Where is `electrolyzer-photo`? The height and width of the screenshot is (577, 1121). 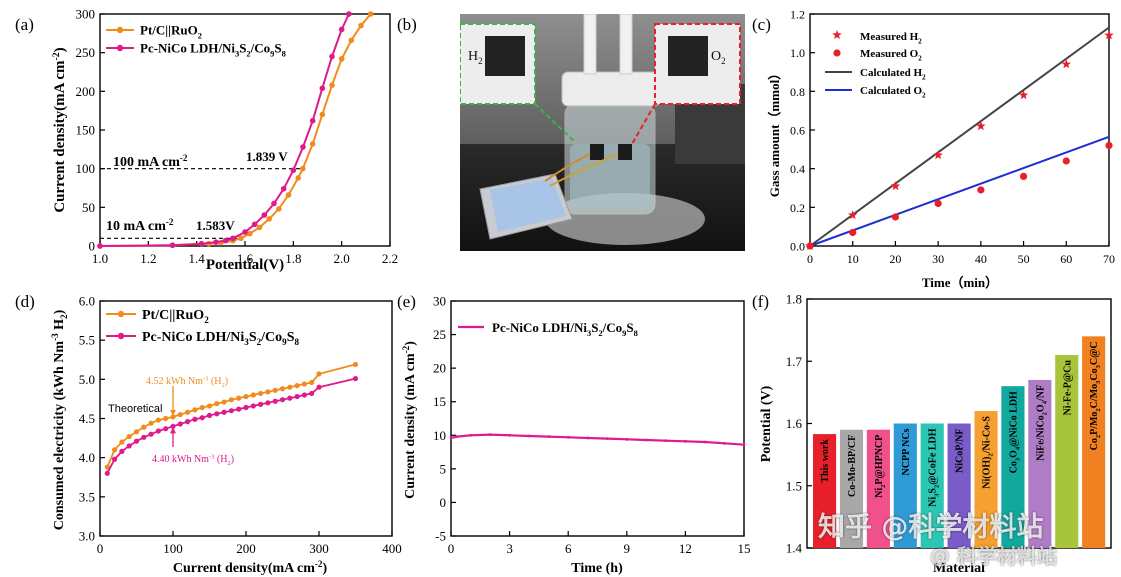 electrolyzer-photo is located at coordinates (602, 132).